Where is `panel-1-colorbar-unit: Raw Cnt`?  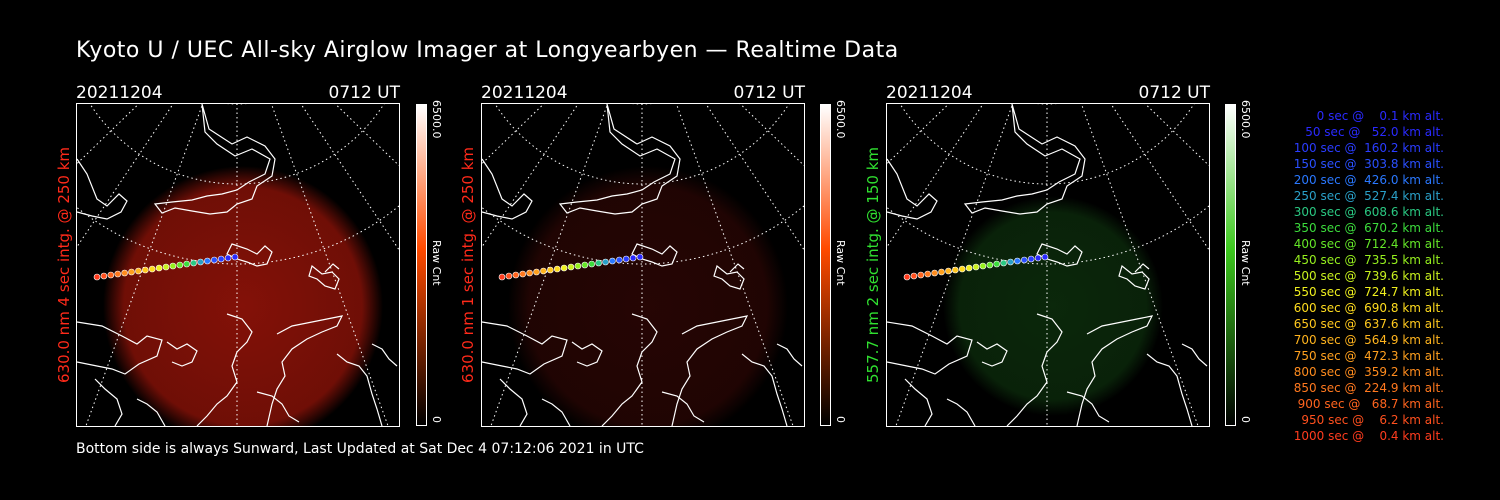
panel-1-colorbar-unit: Raw Cnt is located at coordinates (436, 263).